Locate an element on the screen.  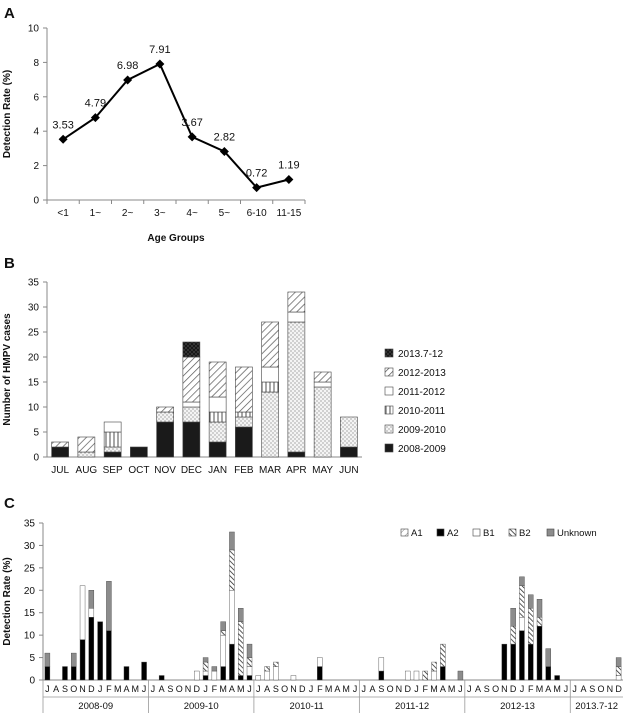
data-label: 3.67 is located at coordinates (191, 123).